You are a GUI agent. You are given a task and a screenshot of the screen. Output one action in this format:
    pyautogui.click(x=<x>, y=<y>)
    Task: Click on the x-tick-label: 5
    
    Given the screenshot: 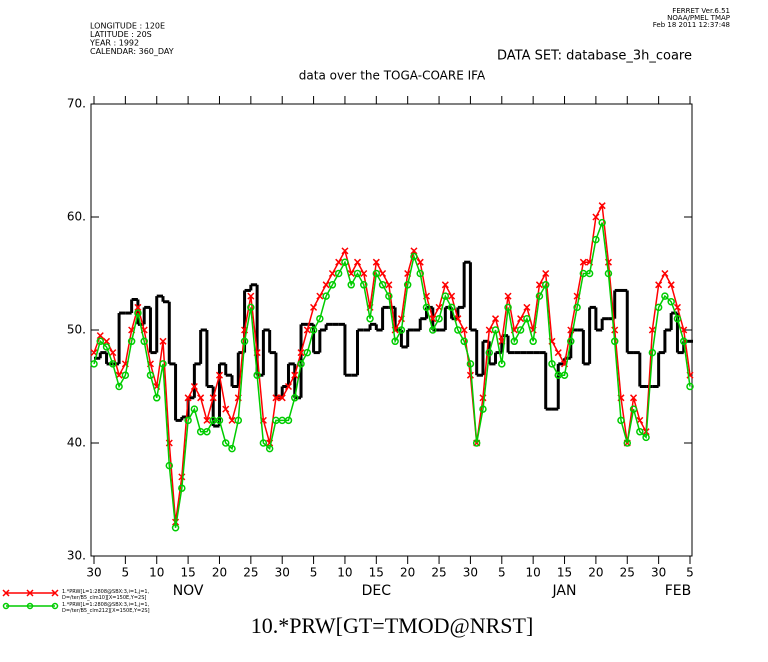 What is the action you would take?
    pyautogui.click(x=502, y=573)
    